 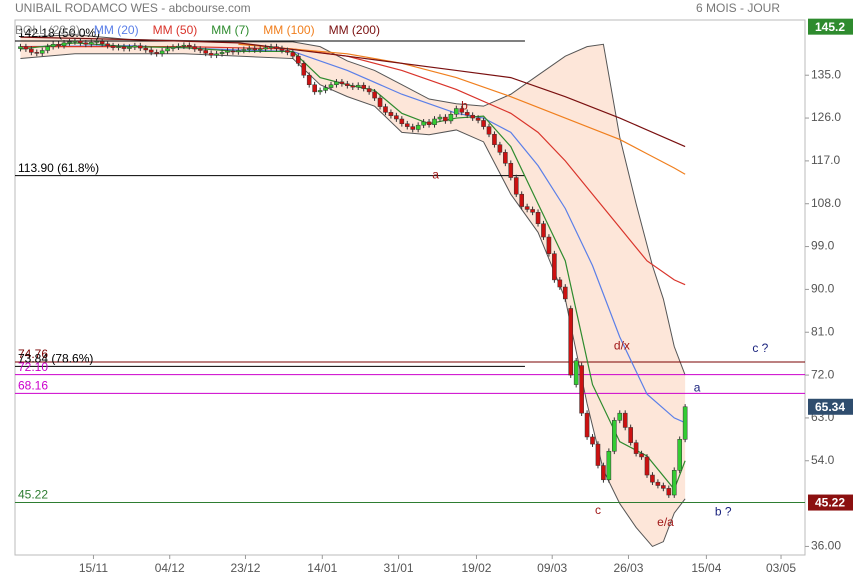 I want to click on legend-entry: MM (7), so click(x=230, y=30).